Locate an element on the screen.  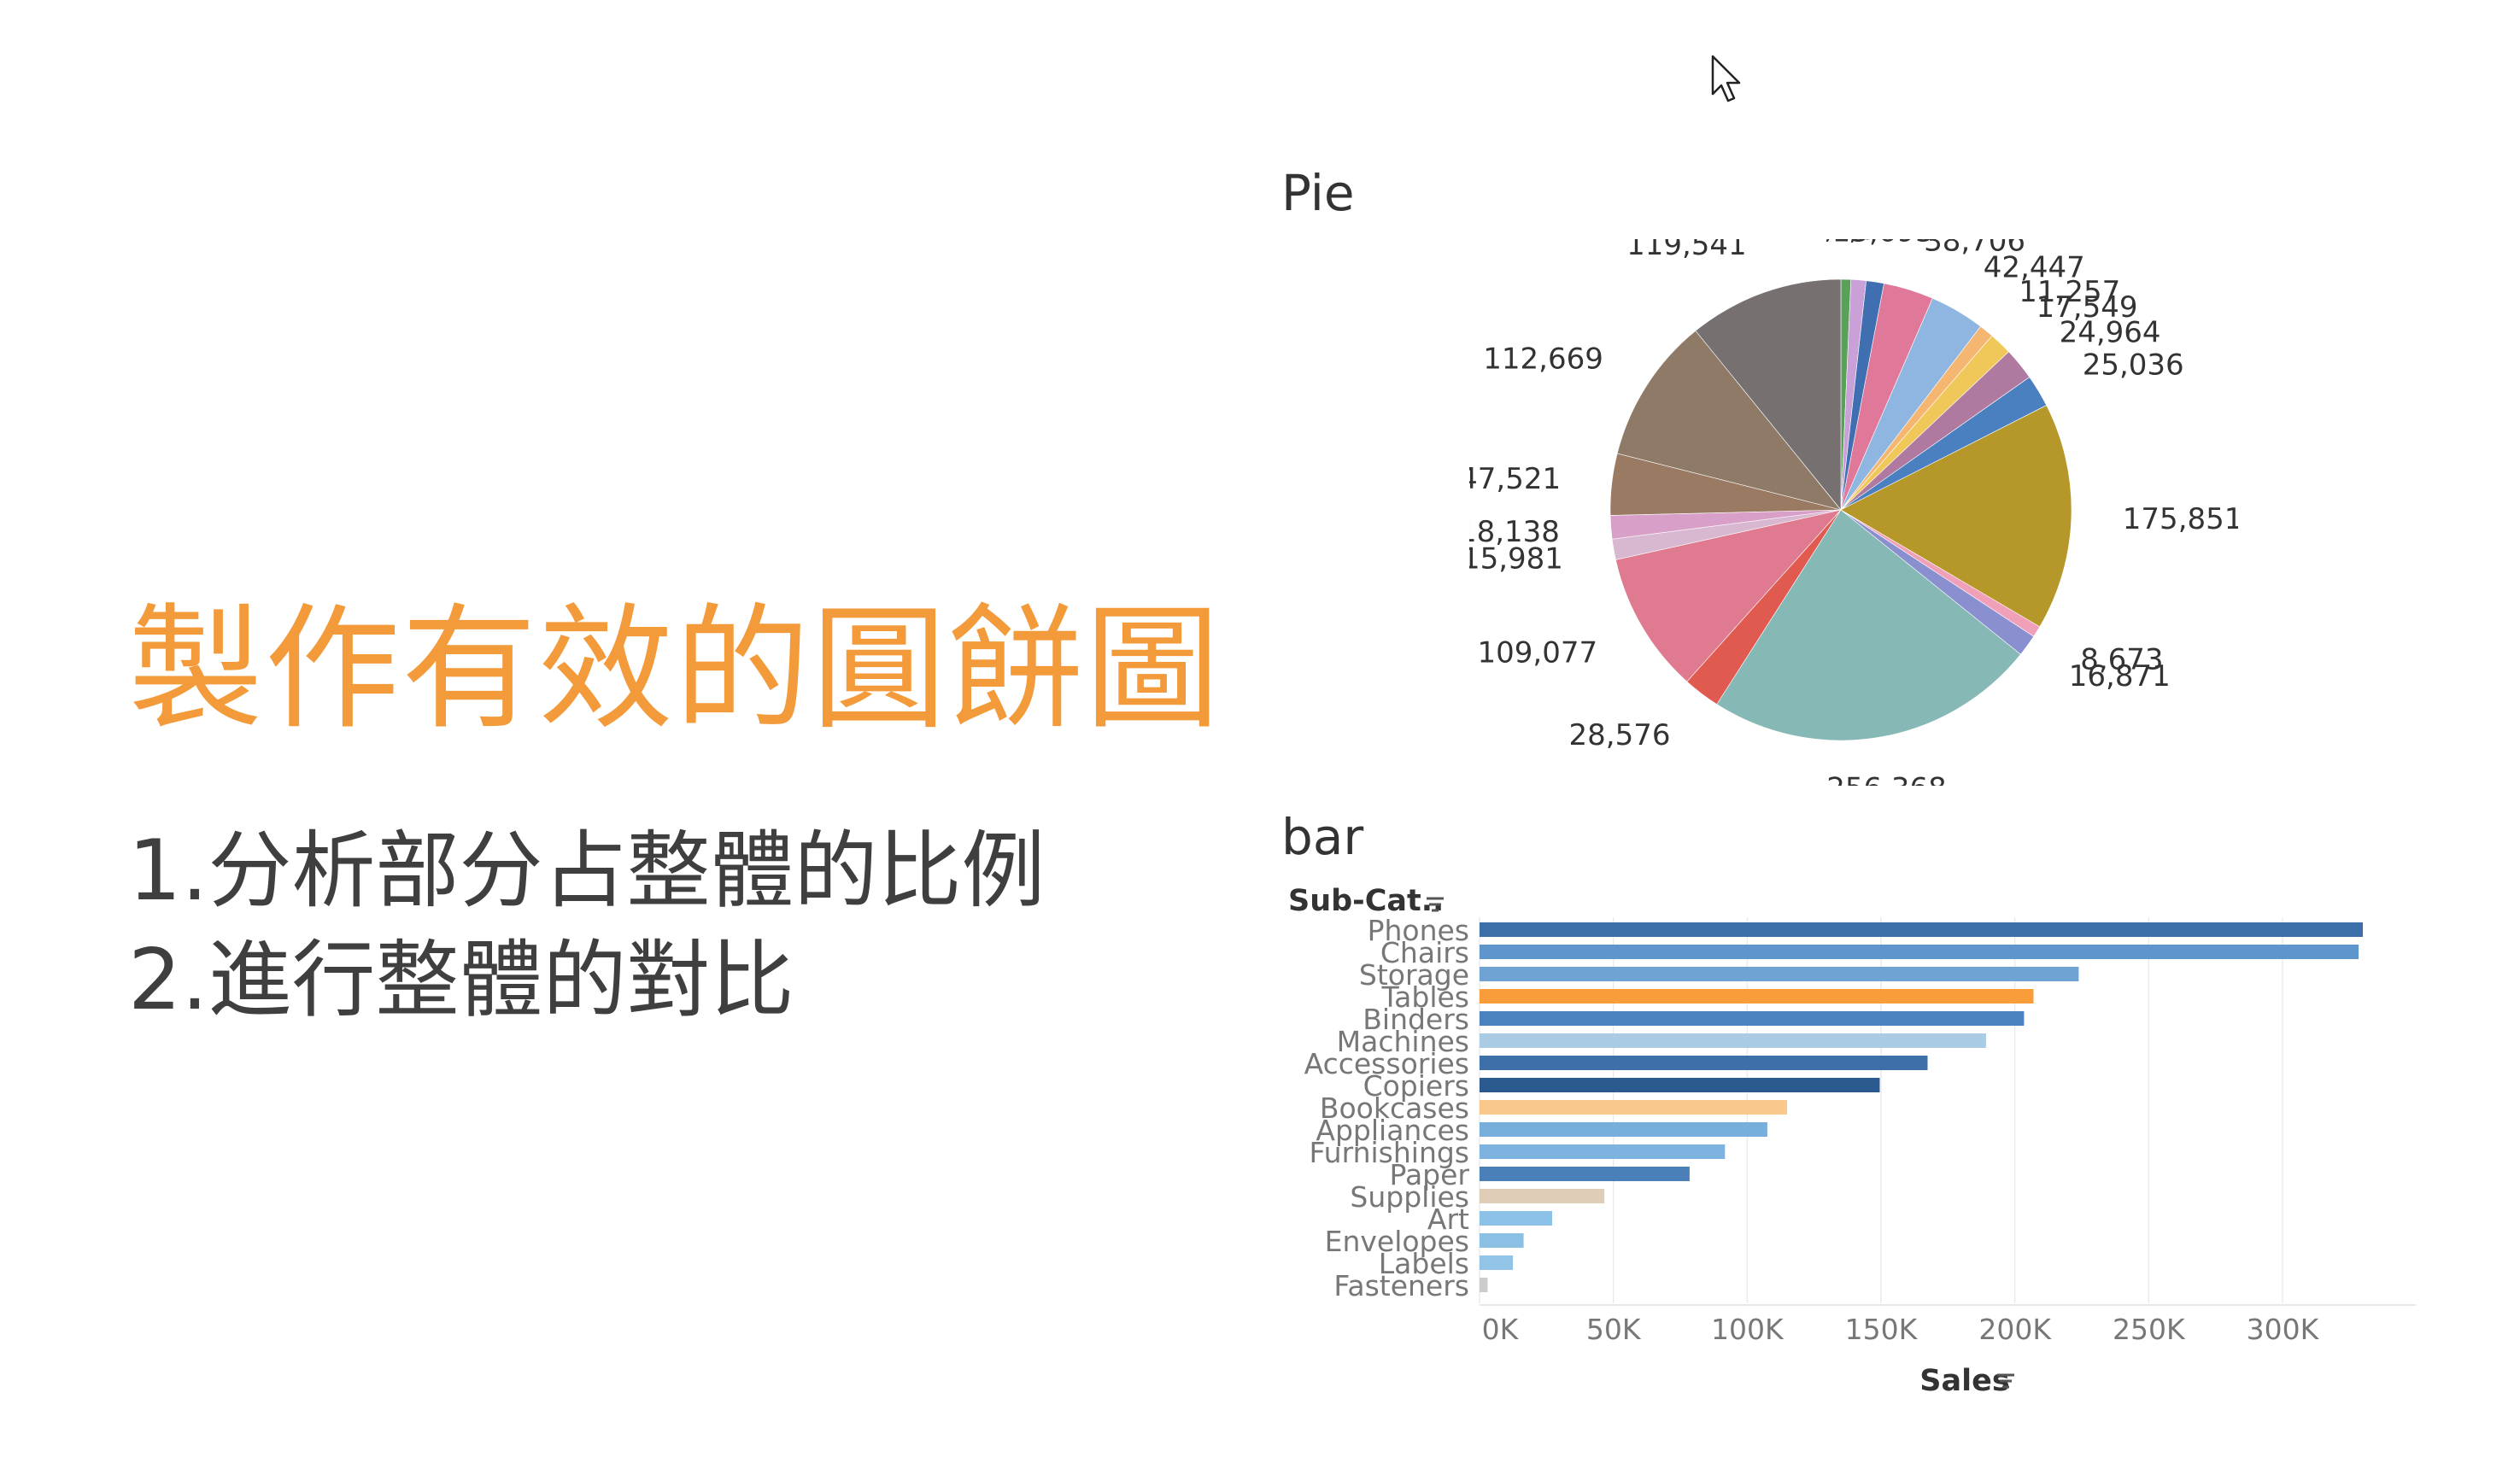
pie-slice-label: 13,693 is located at coordinates (1883, 244).